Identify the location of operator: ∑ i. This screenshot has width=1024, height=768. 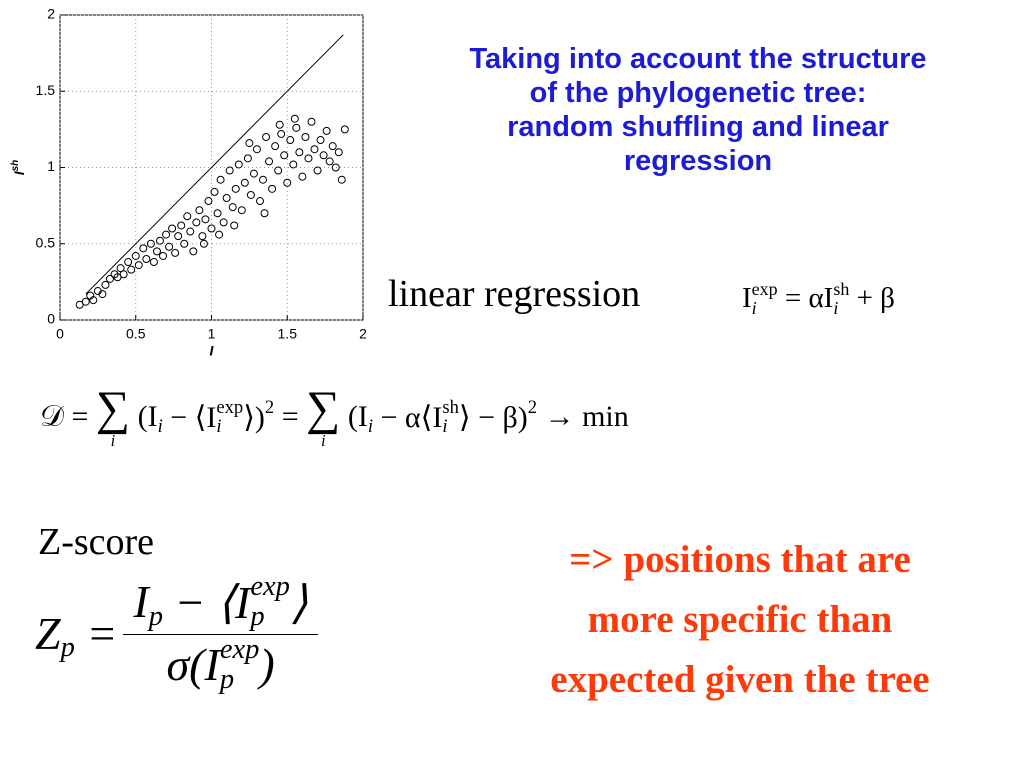
(323, 417).